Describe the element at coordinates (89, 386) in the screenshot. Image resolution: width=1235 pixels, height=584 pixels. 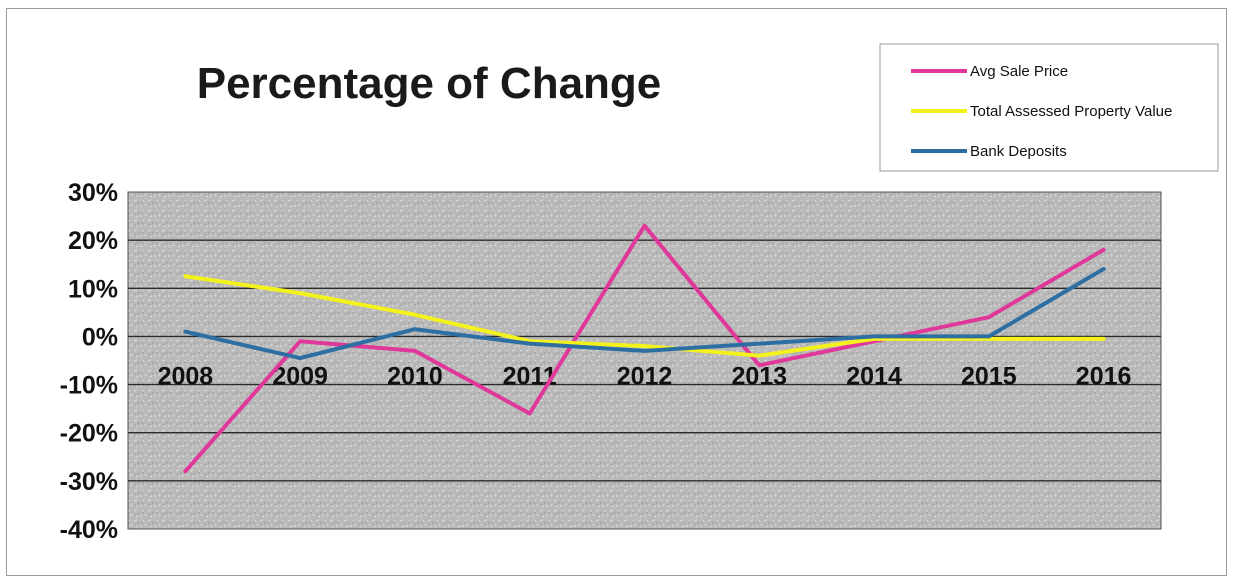
I see `y-tick-label: -10%` at that location.